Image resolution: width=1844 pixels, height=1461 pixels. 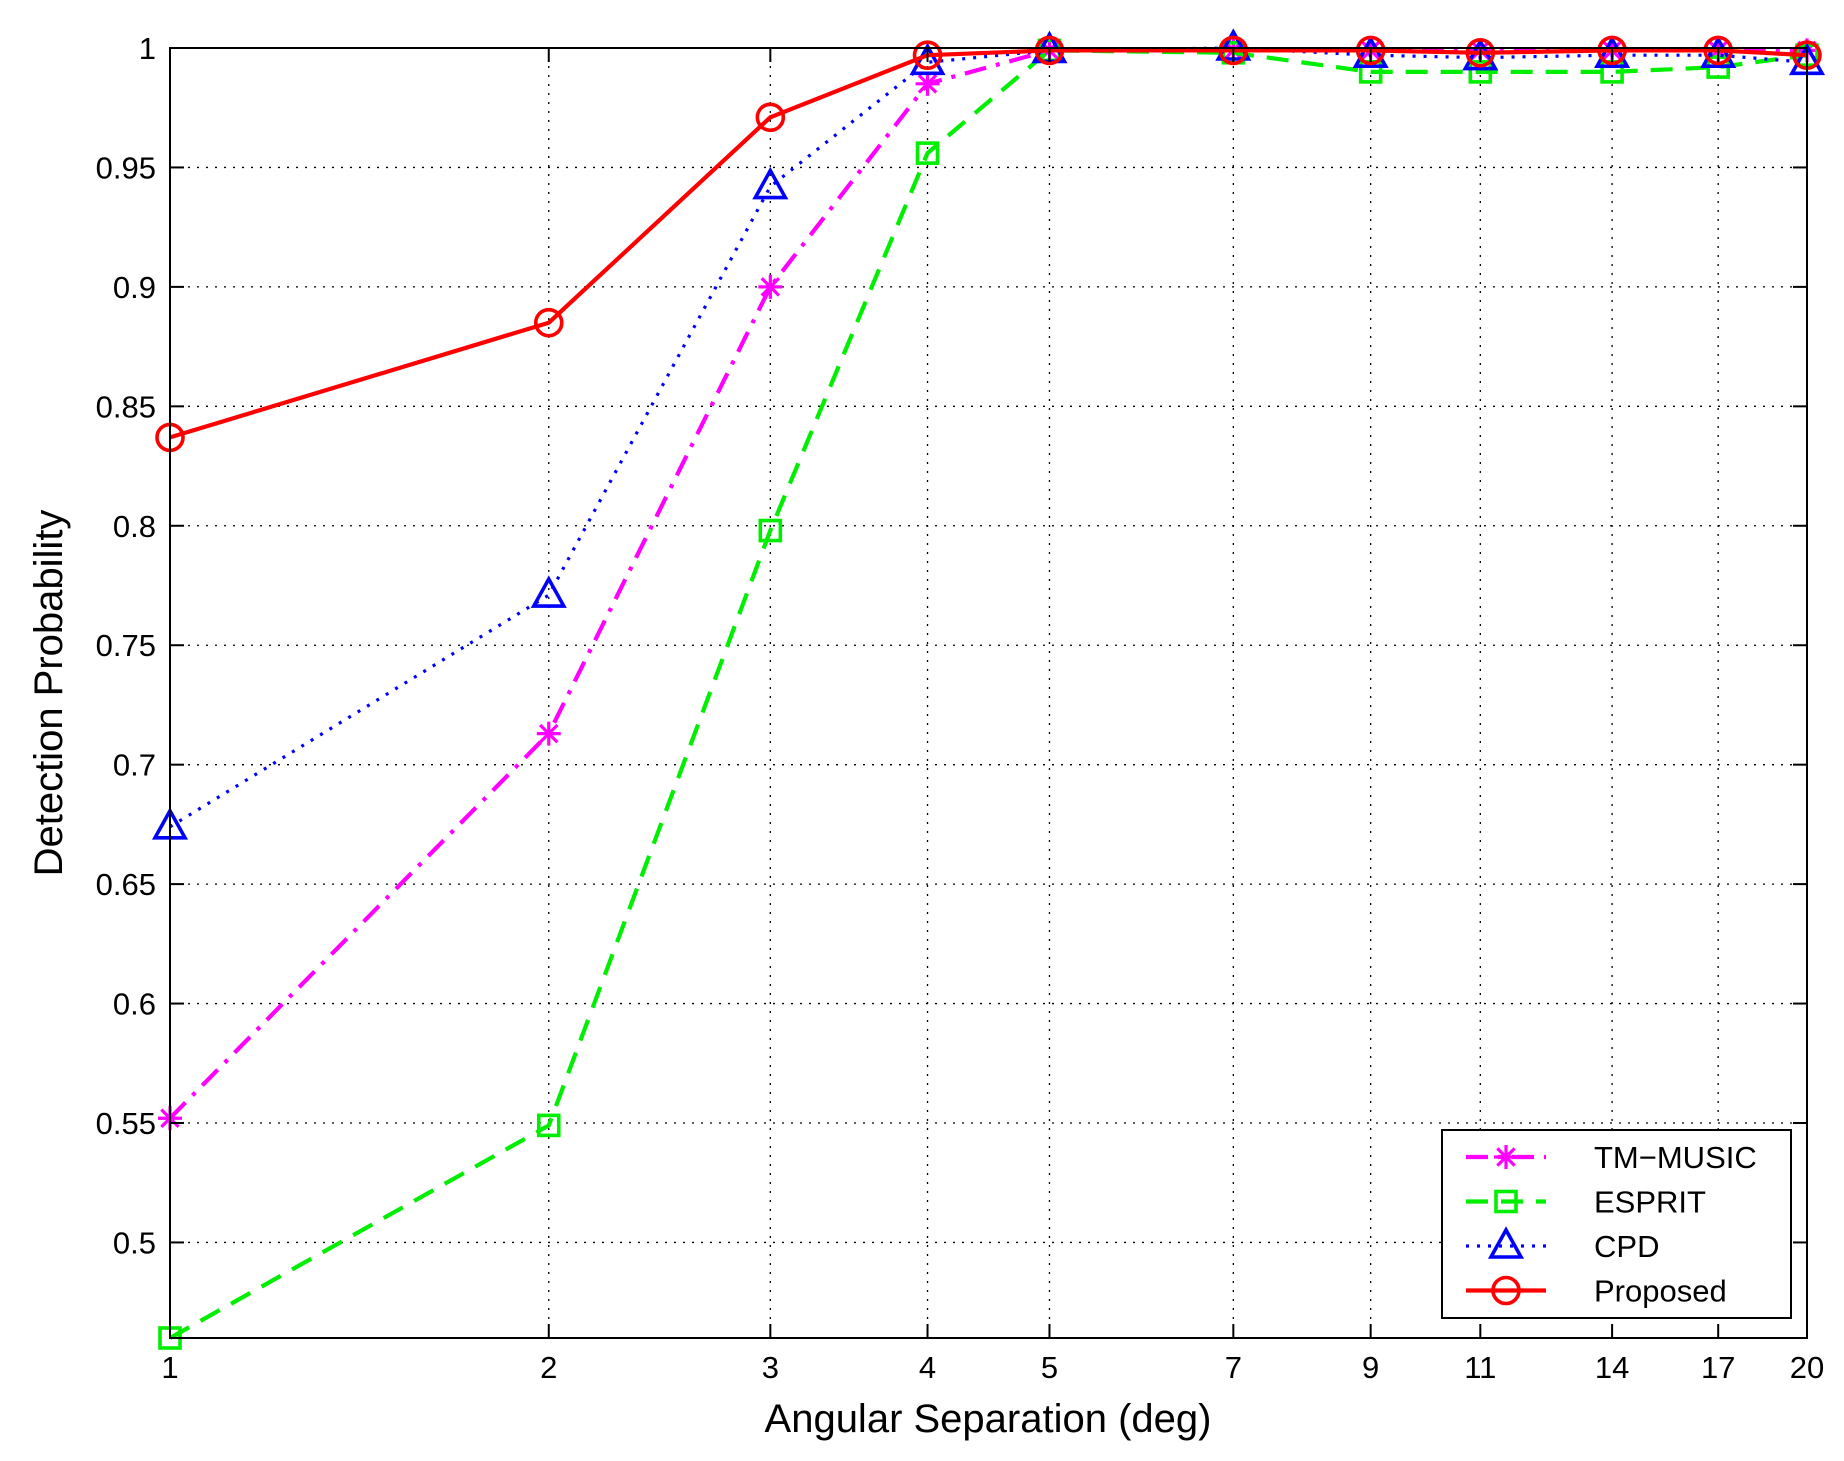 What do you see at coordinates (1370, 1367) in the screenshot?
I see `x-tick-label: 9` at bounding box center [1370, 1367].